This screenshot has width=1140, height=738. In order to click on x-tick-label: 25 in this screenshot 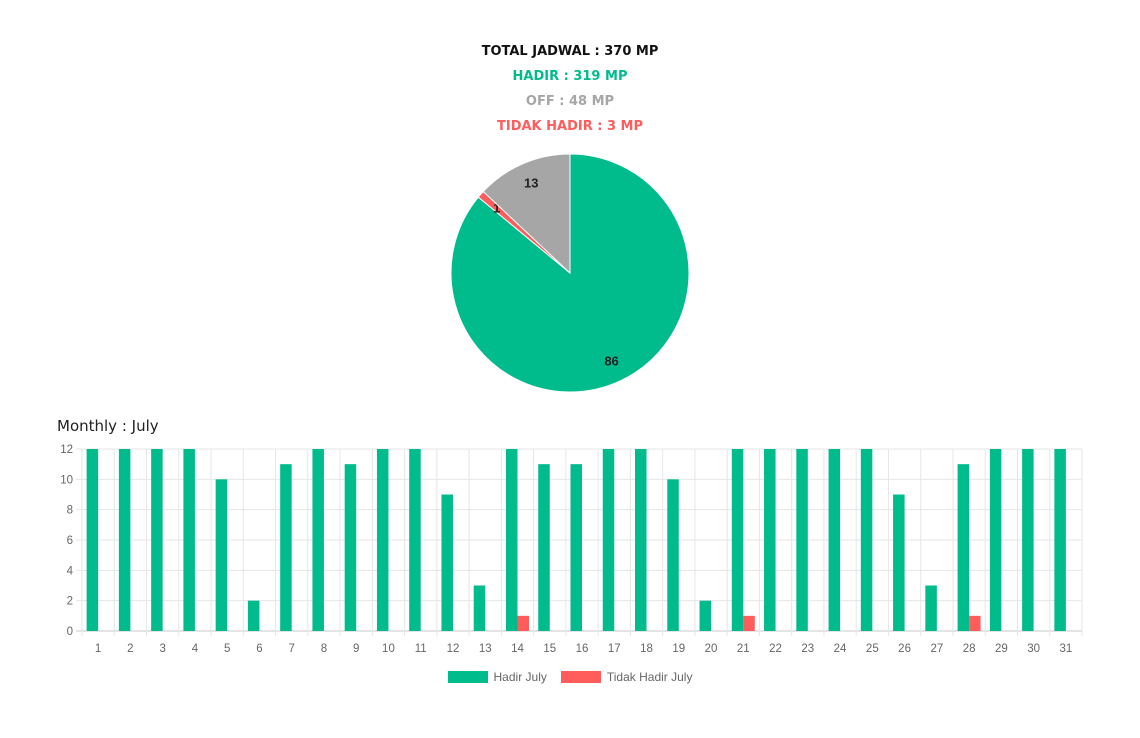, I will do `click(872, 649)`.